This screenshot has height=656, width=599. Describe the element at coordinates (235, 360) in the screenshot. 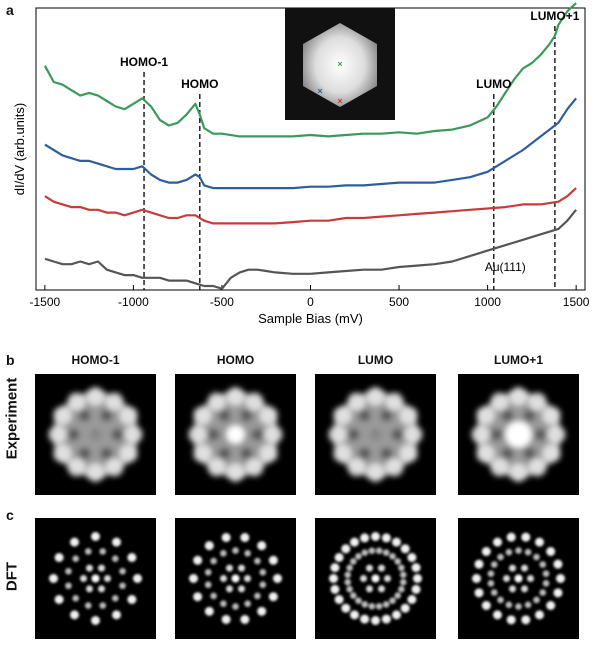

I see `column-title-homo: HOMO` at that location.